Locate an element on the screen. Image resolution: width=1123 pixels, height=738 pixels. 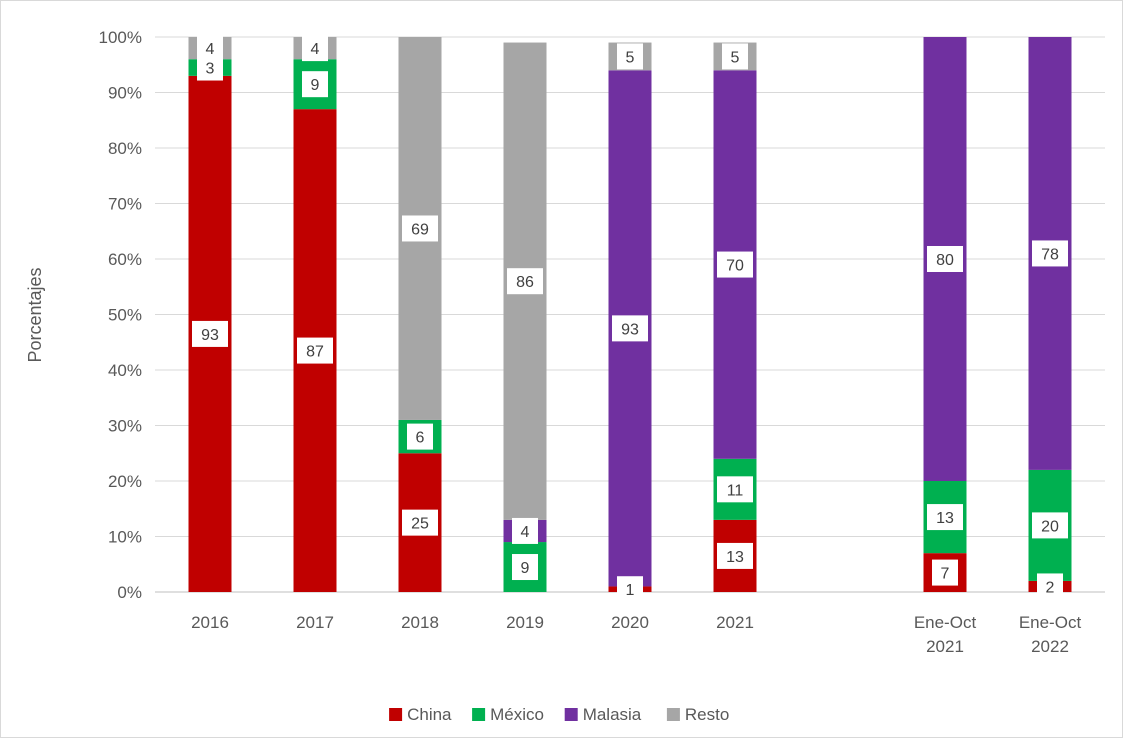
legend: China México Malasia Resto is located at coordinates (559, 714).